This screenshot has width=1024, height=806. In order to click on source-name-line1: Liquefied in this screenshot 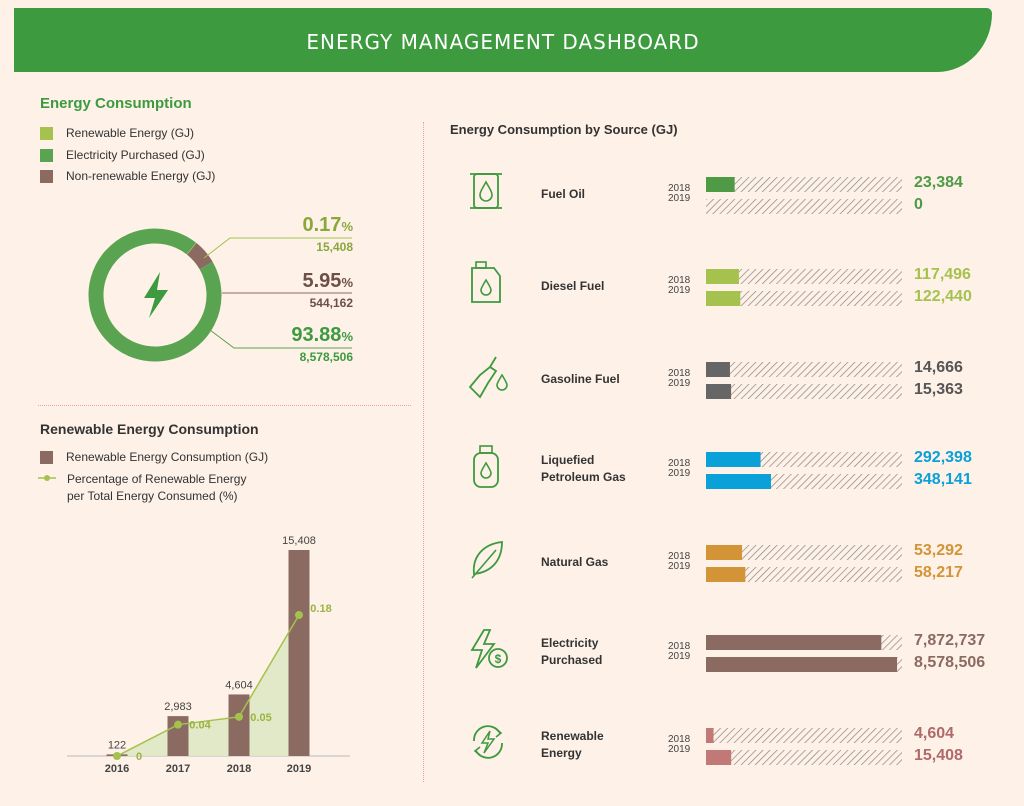, I will do `click(568, 460)`.